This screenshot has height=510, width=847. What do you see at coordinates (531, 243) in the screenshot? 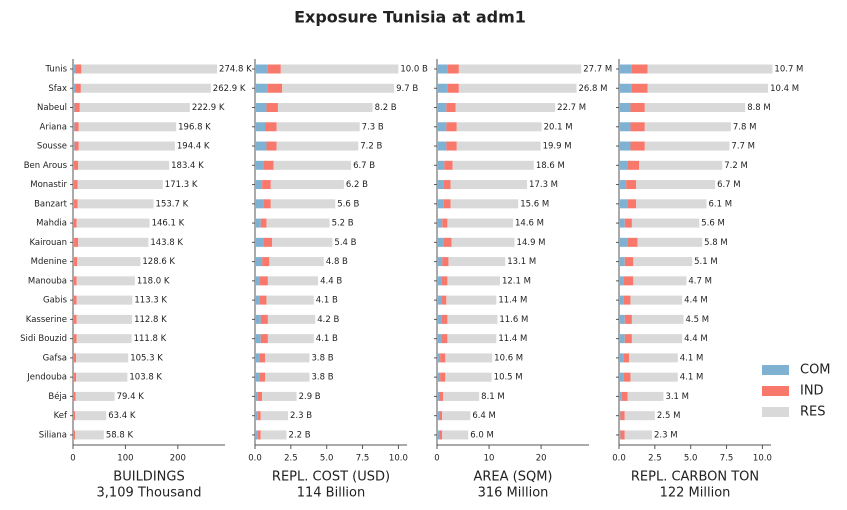
I see `total-label: 14.9 M` at bounding box center [531, 243].